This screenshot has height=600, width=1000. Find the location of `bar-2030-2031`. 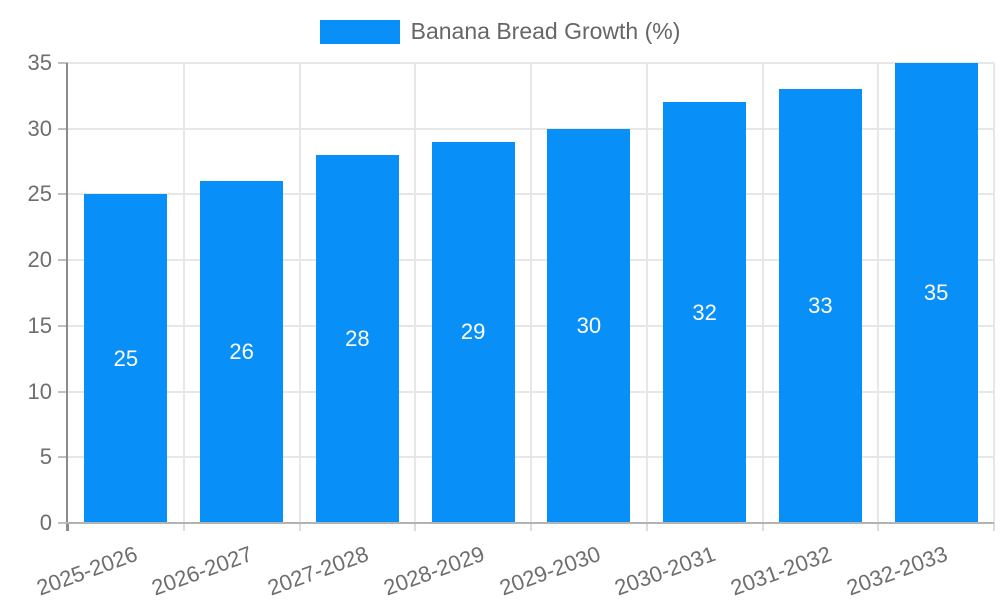

bar-2030-2031 is located at coordinates (705, 312).